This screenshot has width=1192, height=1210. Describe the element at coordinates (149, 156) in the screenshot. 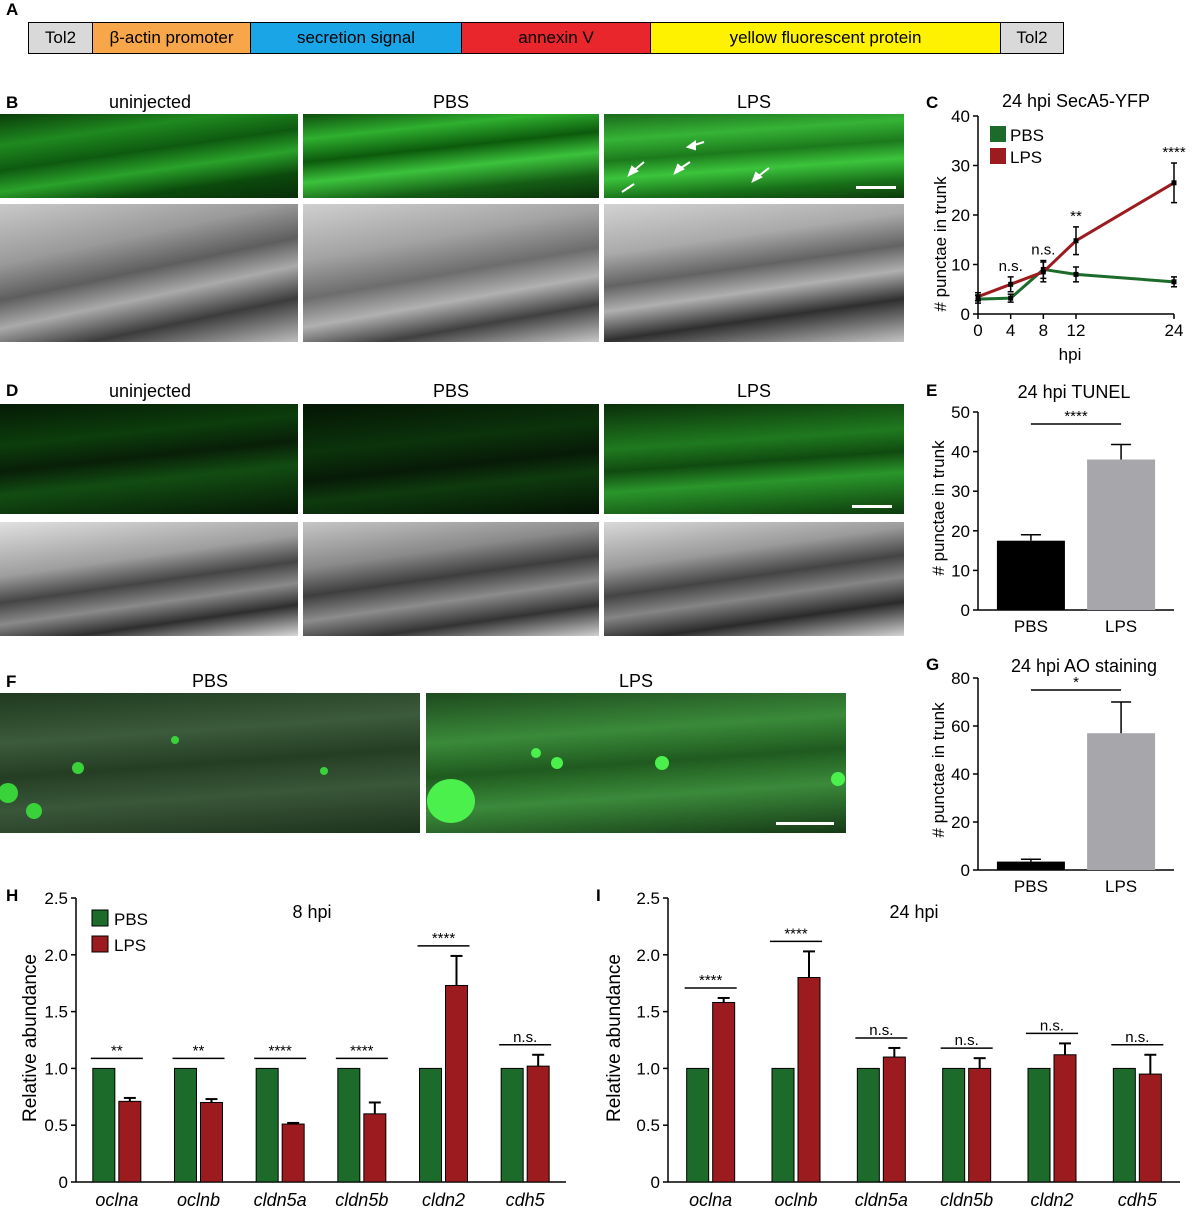

I see `micrograph-b-uninjected-fluor` at that location.